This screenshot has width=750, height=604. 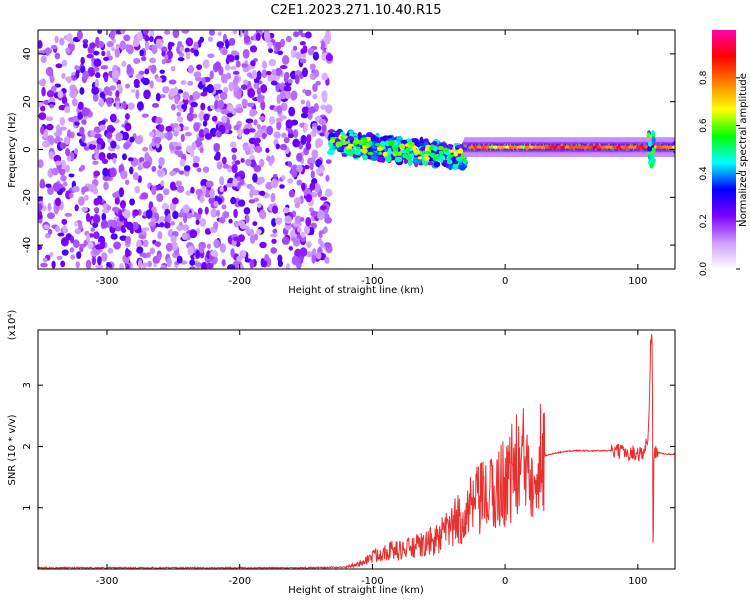 What do you see at coordinates (107, 581) in the screenshot?
I see `snr-x-tick-label: -300` at bounding box center [107, 581].